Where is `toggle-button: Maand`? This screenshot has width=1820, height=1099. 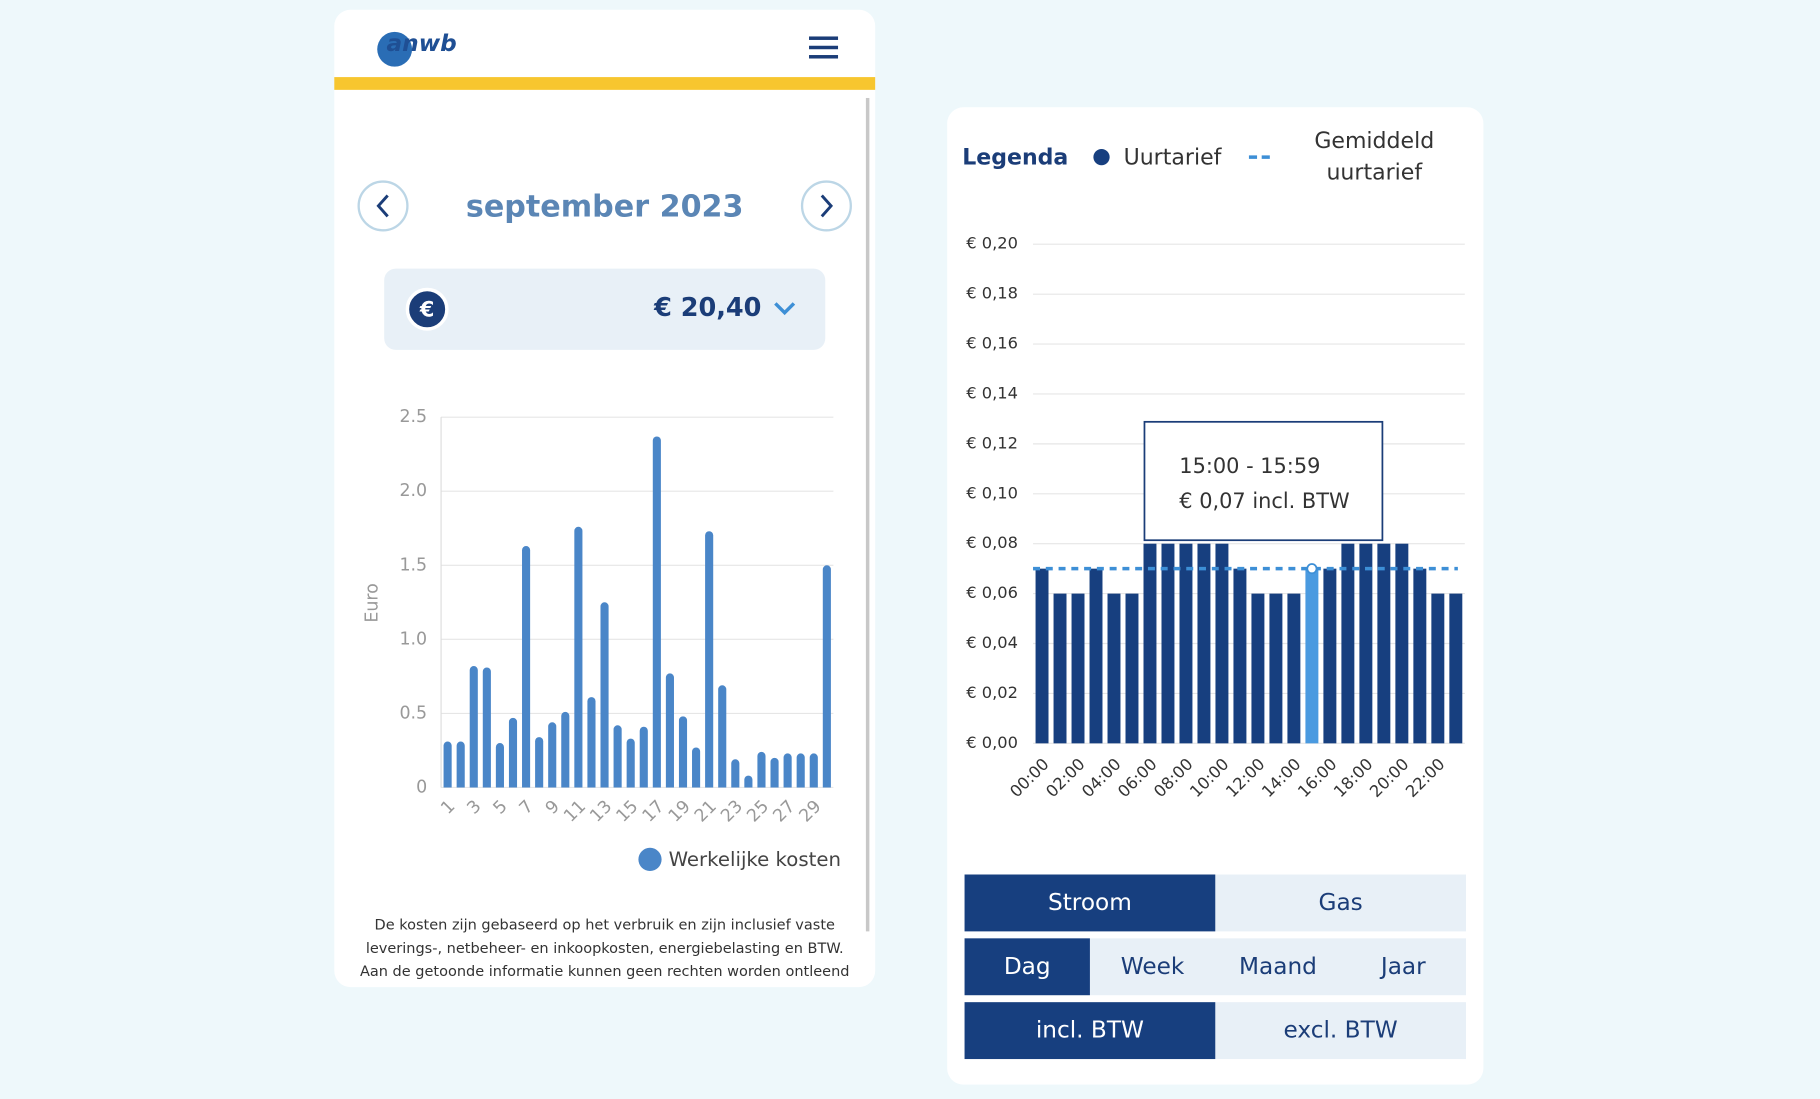
toggle-button: Maand is located at coordinates (1277, 966).